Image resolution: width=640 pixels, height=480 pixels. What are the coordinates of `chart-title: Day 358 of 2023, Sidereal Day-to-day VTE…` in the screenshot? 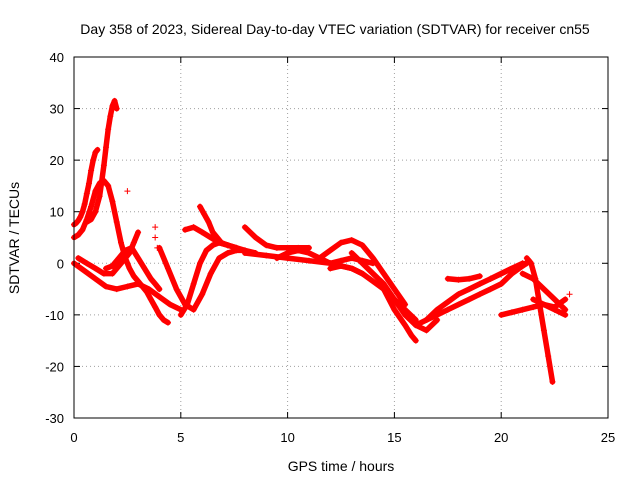 It's located at (335, 29).